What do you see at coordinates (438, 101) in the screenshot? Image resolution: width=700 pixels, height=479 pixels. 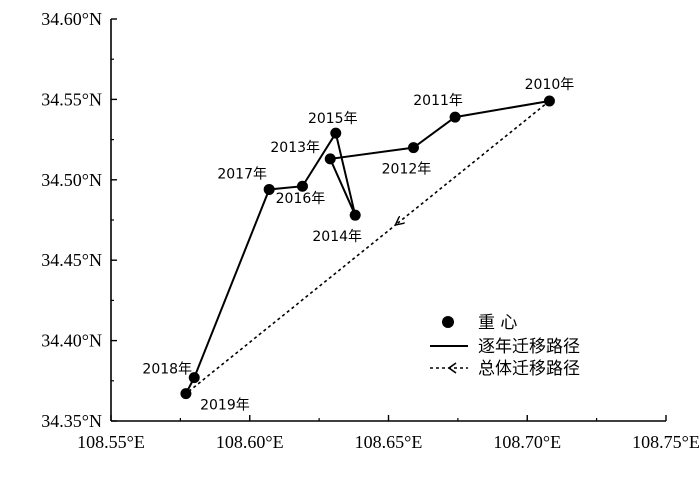 I see `year-label: 2011年` at bounding box center [438, 101].